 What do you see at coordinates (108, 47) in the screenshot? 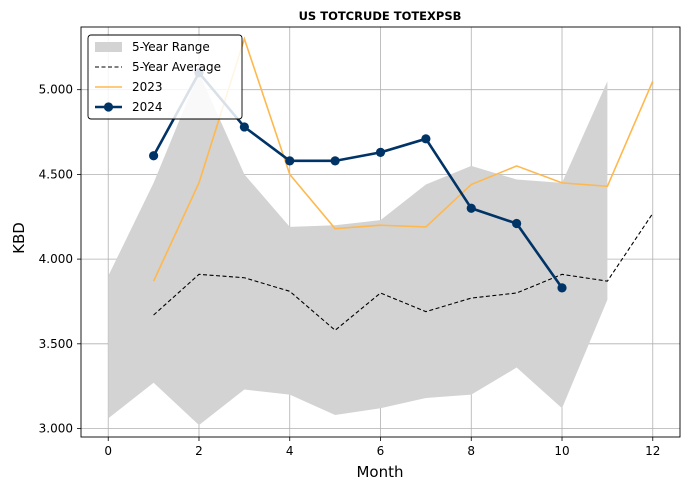
I see `legend-swatch-5-year-range` at bounding box center [108, 47].